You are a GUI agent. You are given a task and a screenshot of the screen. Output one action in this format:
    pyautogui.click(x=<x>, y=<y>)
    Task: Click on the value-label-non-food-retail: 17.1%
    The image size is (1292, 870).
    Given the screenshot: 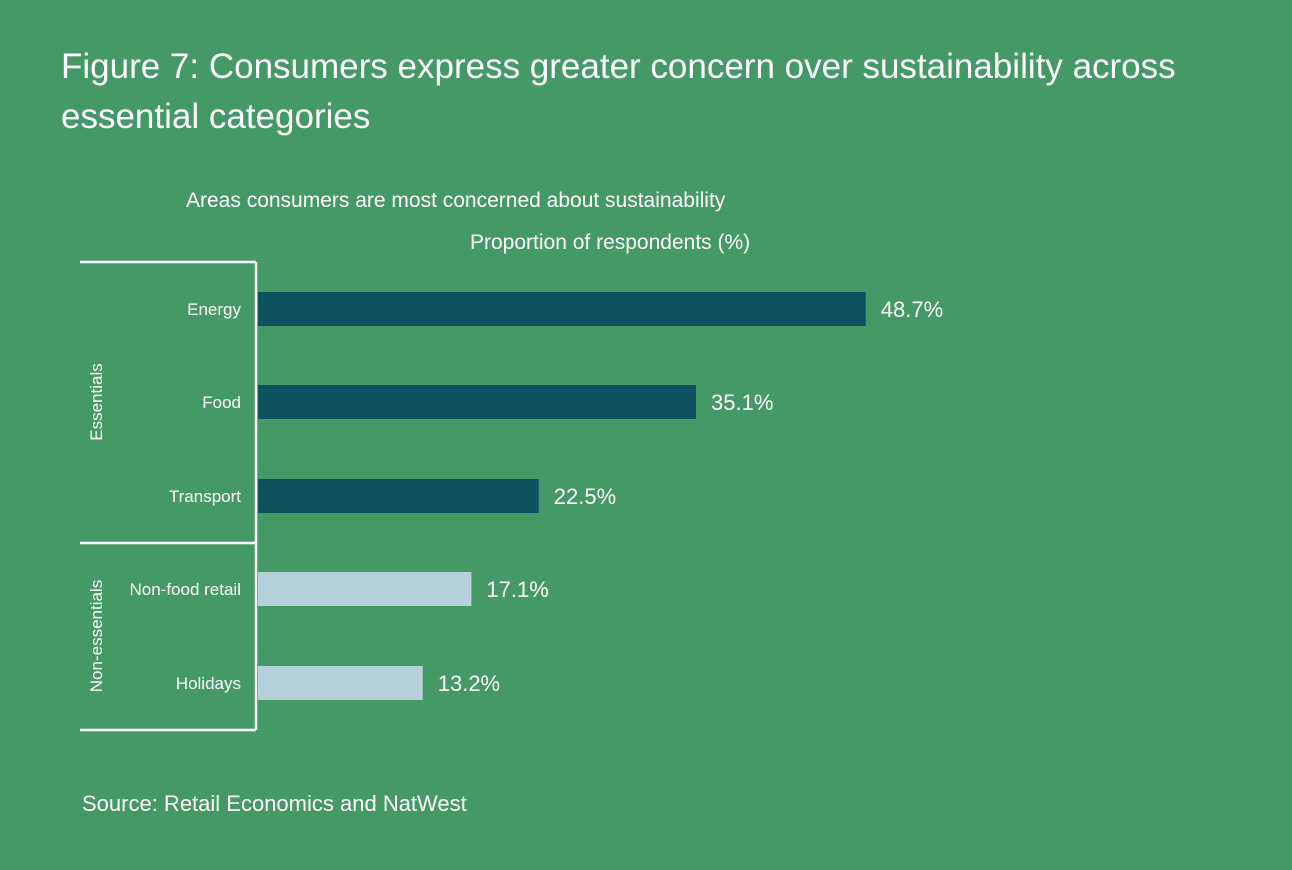 What is the action you would take?
    pyautogui.click(x=517, y=589)
    